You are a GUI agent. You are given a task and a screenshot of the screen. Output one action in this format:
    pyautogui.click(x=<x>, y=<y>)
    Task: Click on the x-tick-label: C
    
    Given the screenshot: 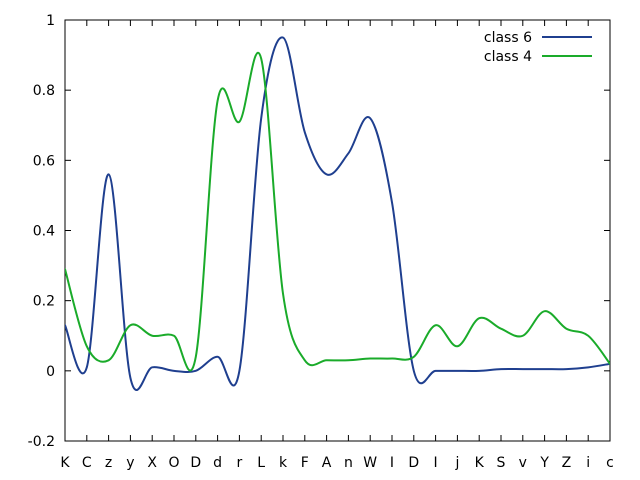 What is the action you would take?
    pyautogui.click(x=87, y=463)
    